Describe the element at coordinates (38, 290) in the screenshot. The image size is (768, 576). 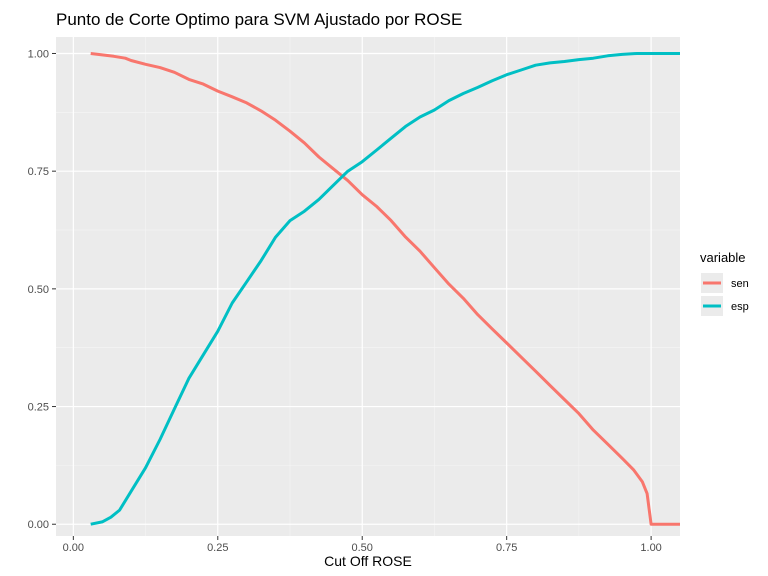
I see `y-tick-label-2: 0.50` at that location.